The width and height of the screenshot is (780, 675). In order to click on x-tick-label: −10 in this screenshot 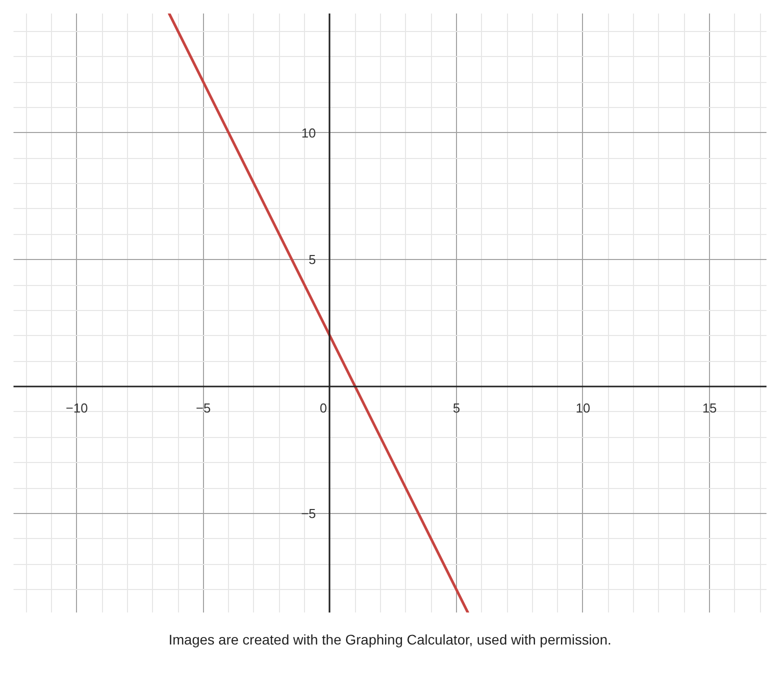, I will do `click(77, 408)`.